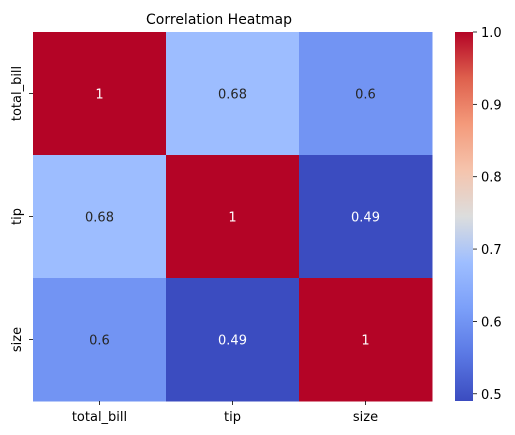  I want to click on colorbar, so click(464, 216).